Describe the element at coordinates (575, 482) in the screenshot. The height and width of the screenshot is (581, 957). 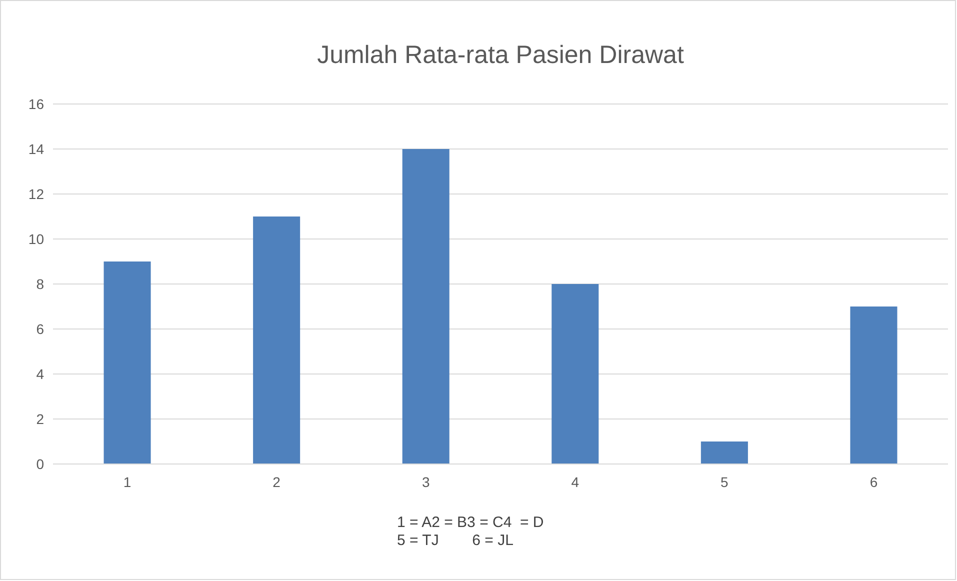
I see `x-tick-label: 4` at that location.